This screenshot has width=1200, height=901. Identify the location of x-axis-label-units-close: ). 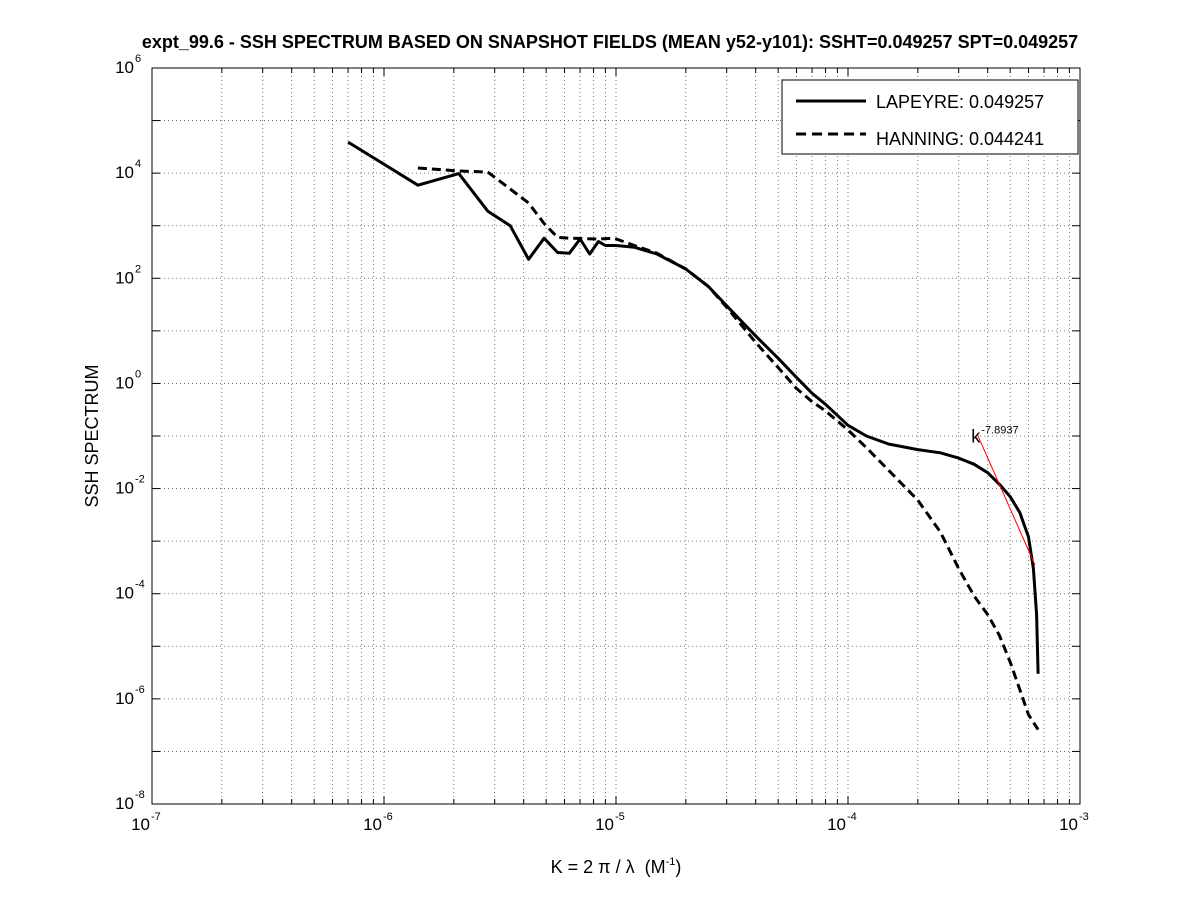
(678, 867).